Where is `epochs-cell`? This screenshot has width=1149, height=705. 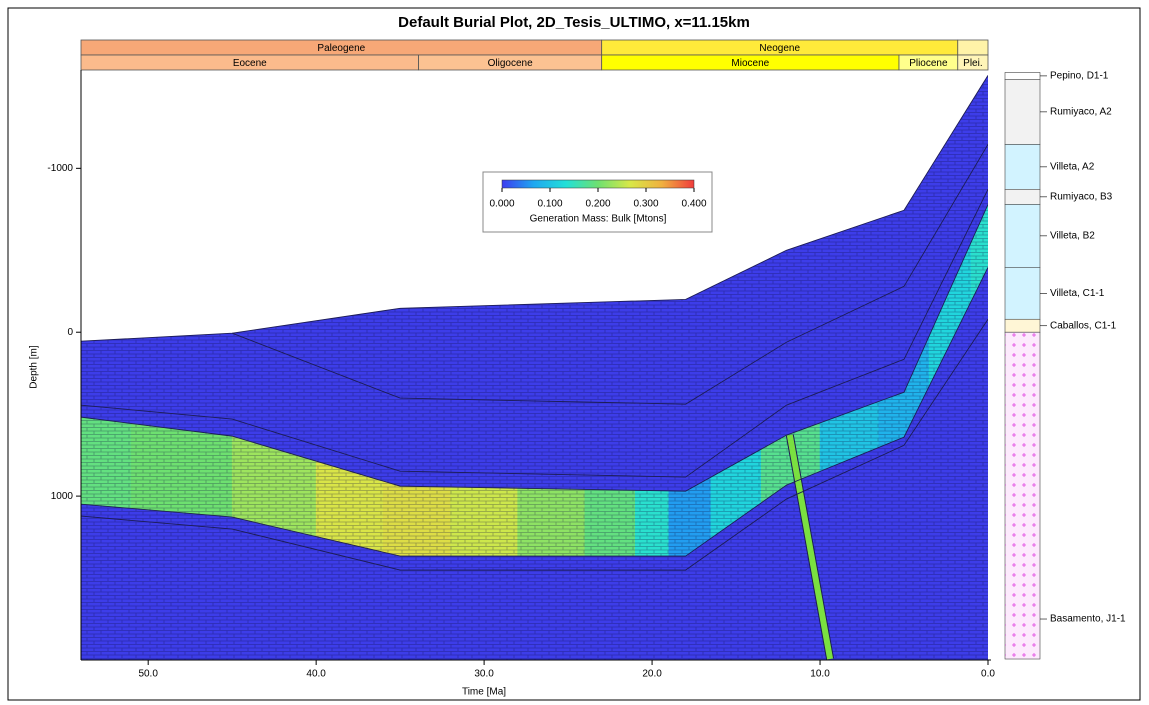
epochs-cell is located at coordinates (973, 62).